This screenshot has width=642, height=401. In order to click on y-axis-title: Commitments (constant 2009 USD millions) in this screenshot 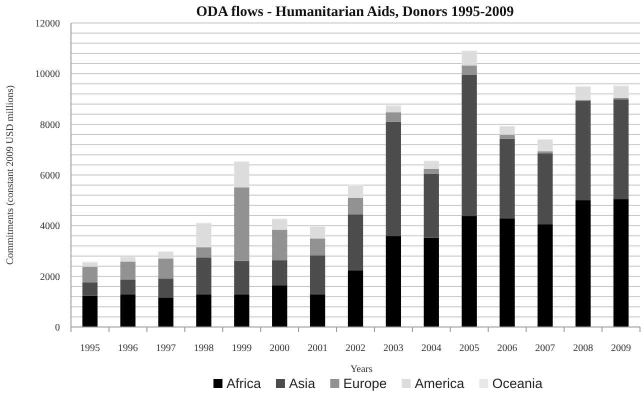, I will do `click(10, 175)`.